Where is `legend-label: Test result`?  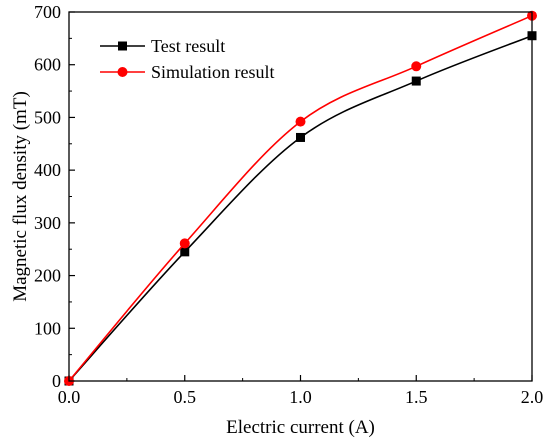
legend-label: Test result is located at coordinates (188, 46).